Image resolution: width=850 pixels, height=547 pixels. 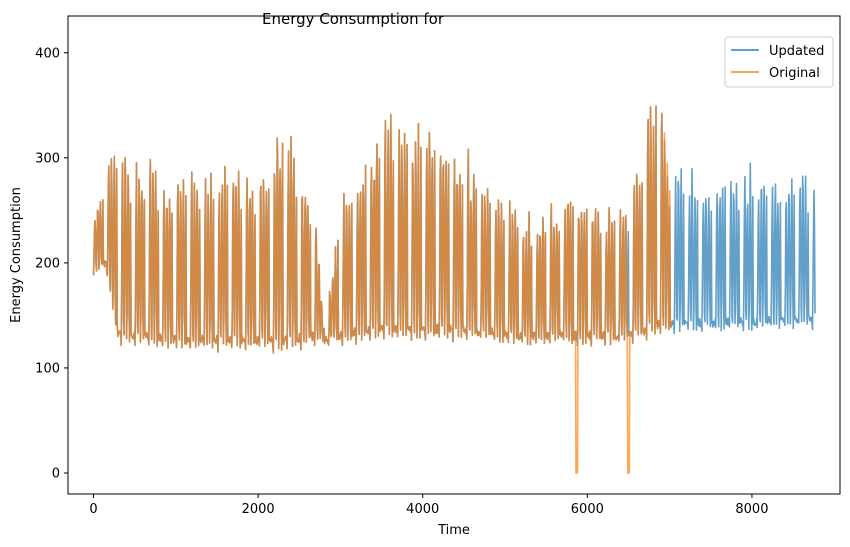 What do you see at coordinates (56, 473) in the screenshot?
I see `y-tick-label: 0` at bounding box center [56, 473].